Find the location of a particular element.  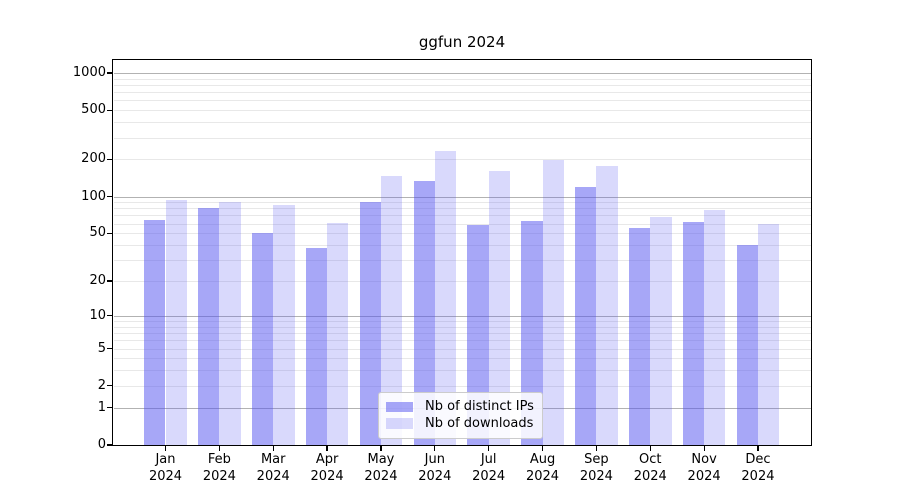

y-tick-label-0: 0 is located at coordinates (101, 444).